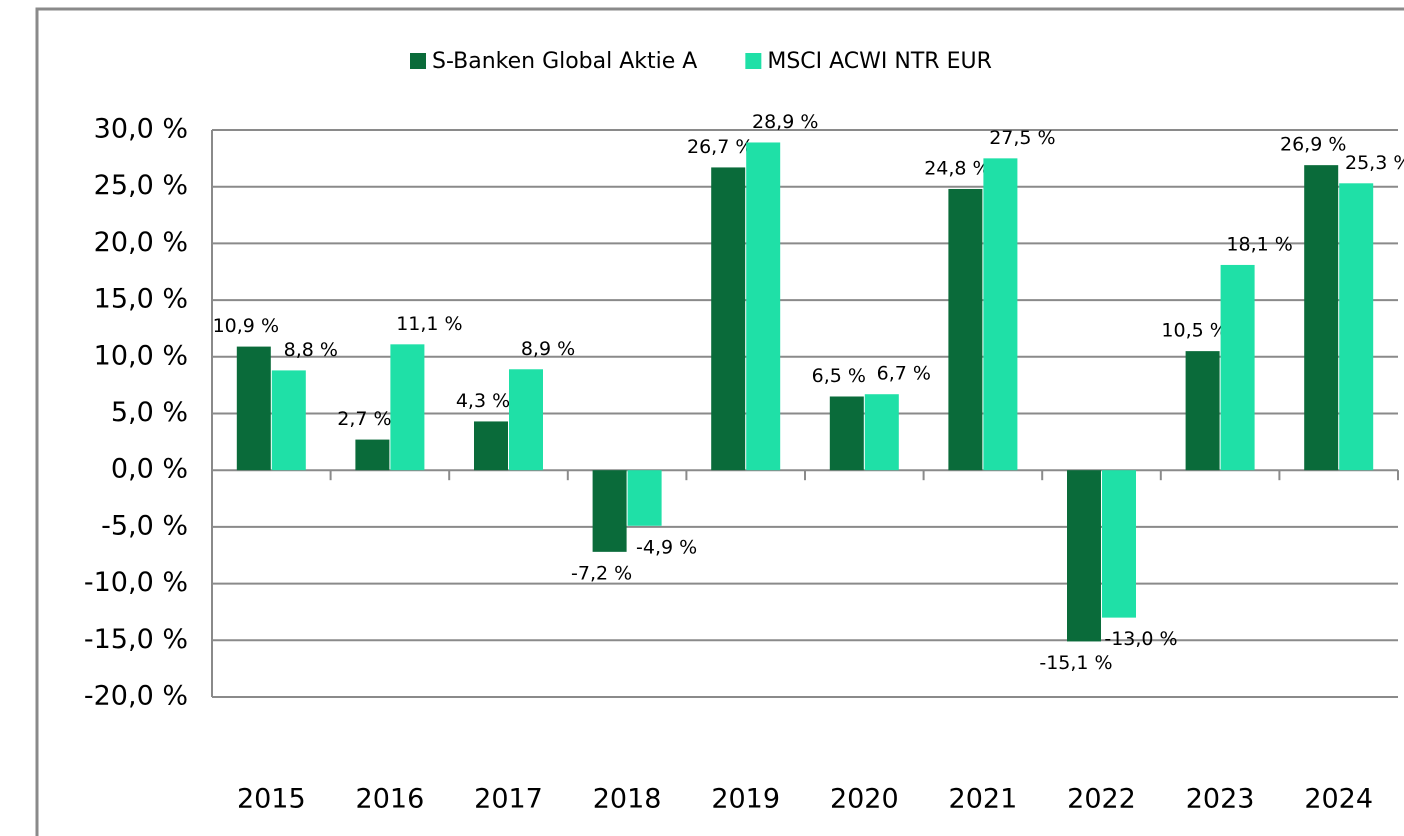 The width and height of the screenshot is (1404, 836). Describe the element at coordinates (429, 324) in the screenshot. I see `data-label: 11,1 %` at that location.